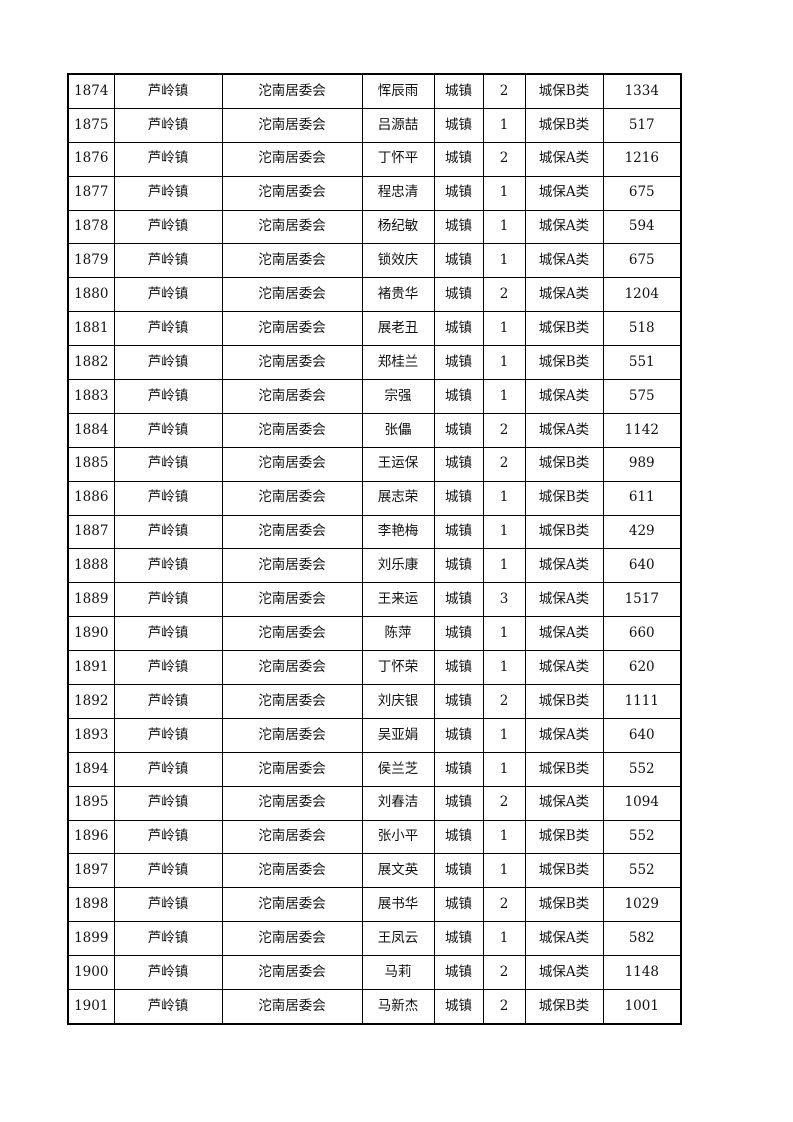 Image resolution: width=793 pixels, height=1122 pixels. Describe the element at coordinates (91, 193) in the screenshot. I see `cell-index: 1877` at that location.